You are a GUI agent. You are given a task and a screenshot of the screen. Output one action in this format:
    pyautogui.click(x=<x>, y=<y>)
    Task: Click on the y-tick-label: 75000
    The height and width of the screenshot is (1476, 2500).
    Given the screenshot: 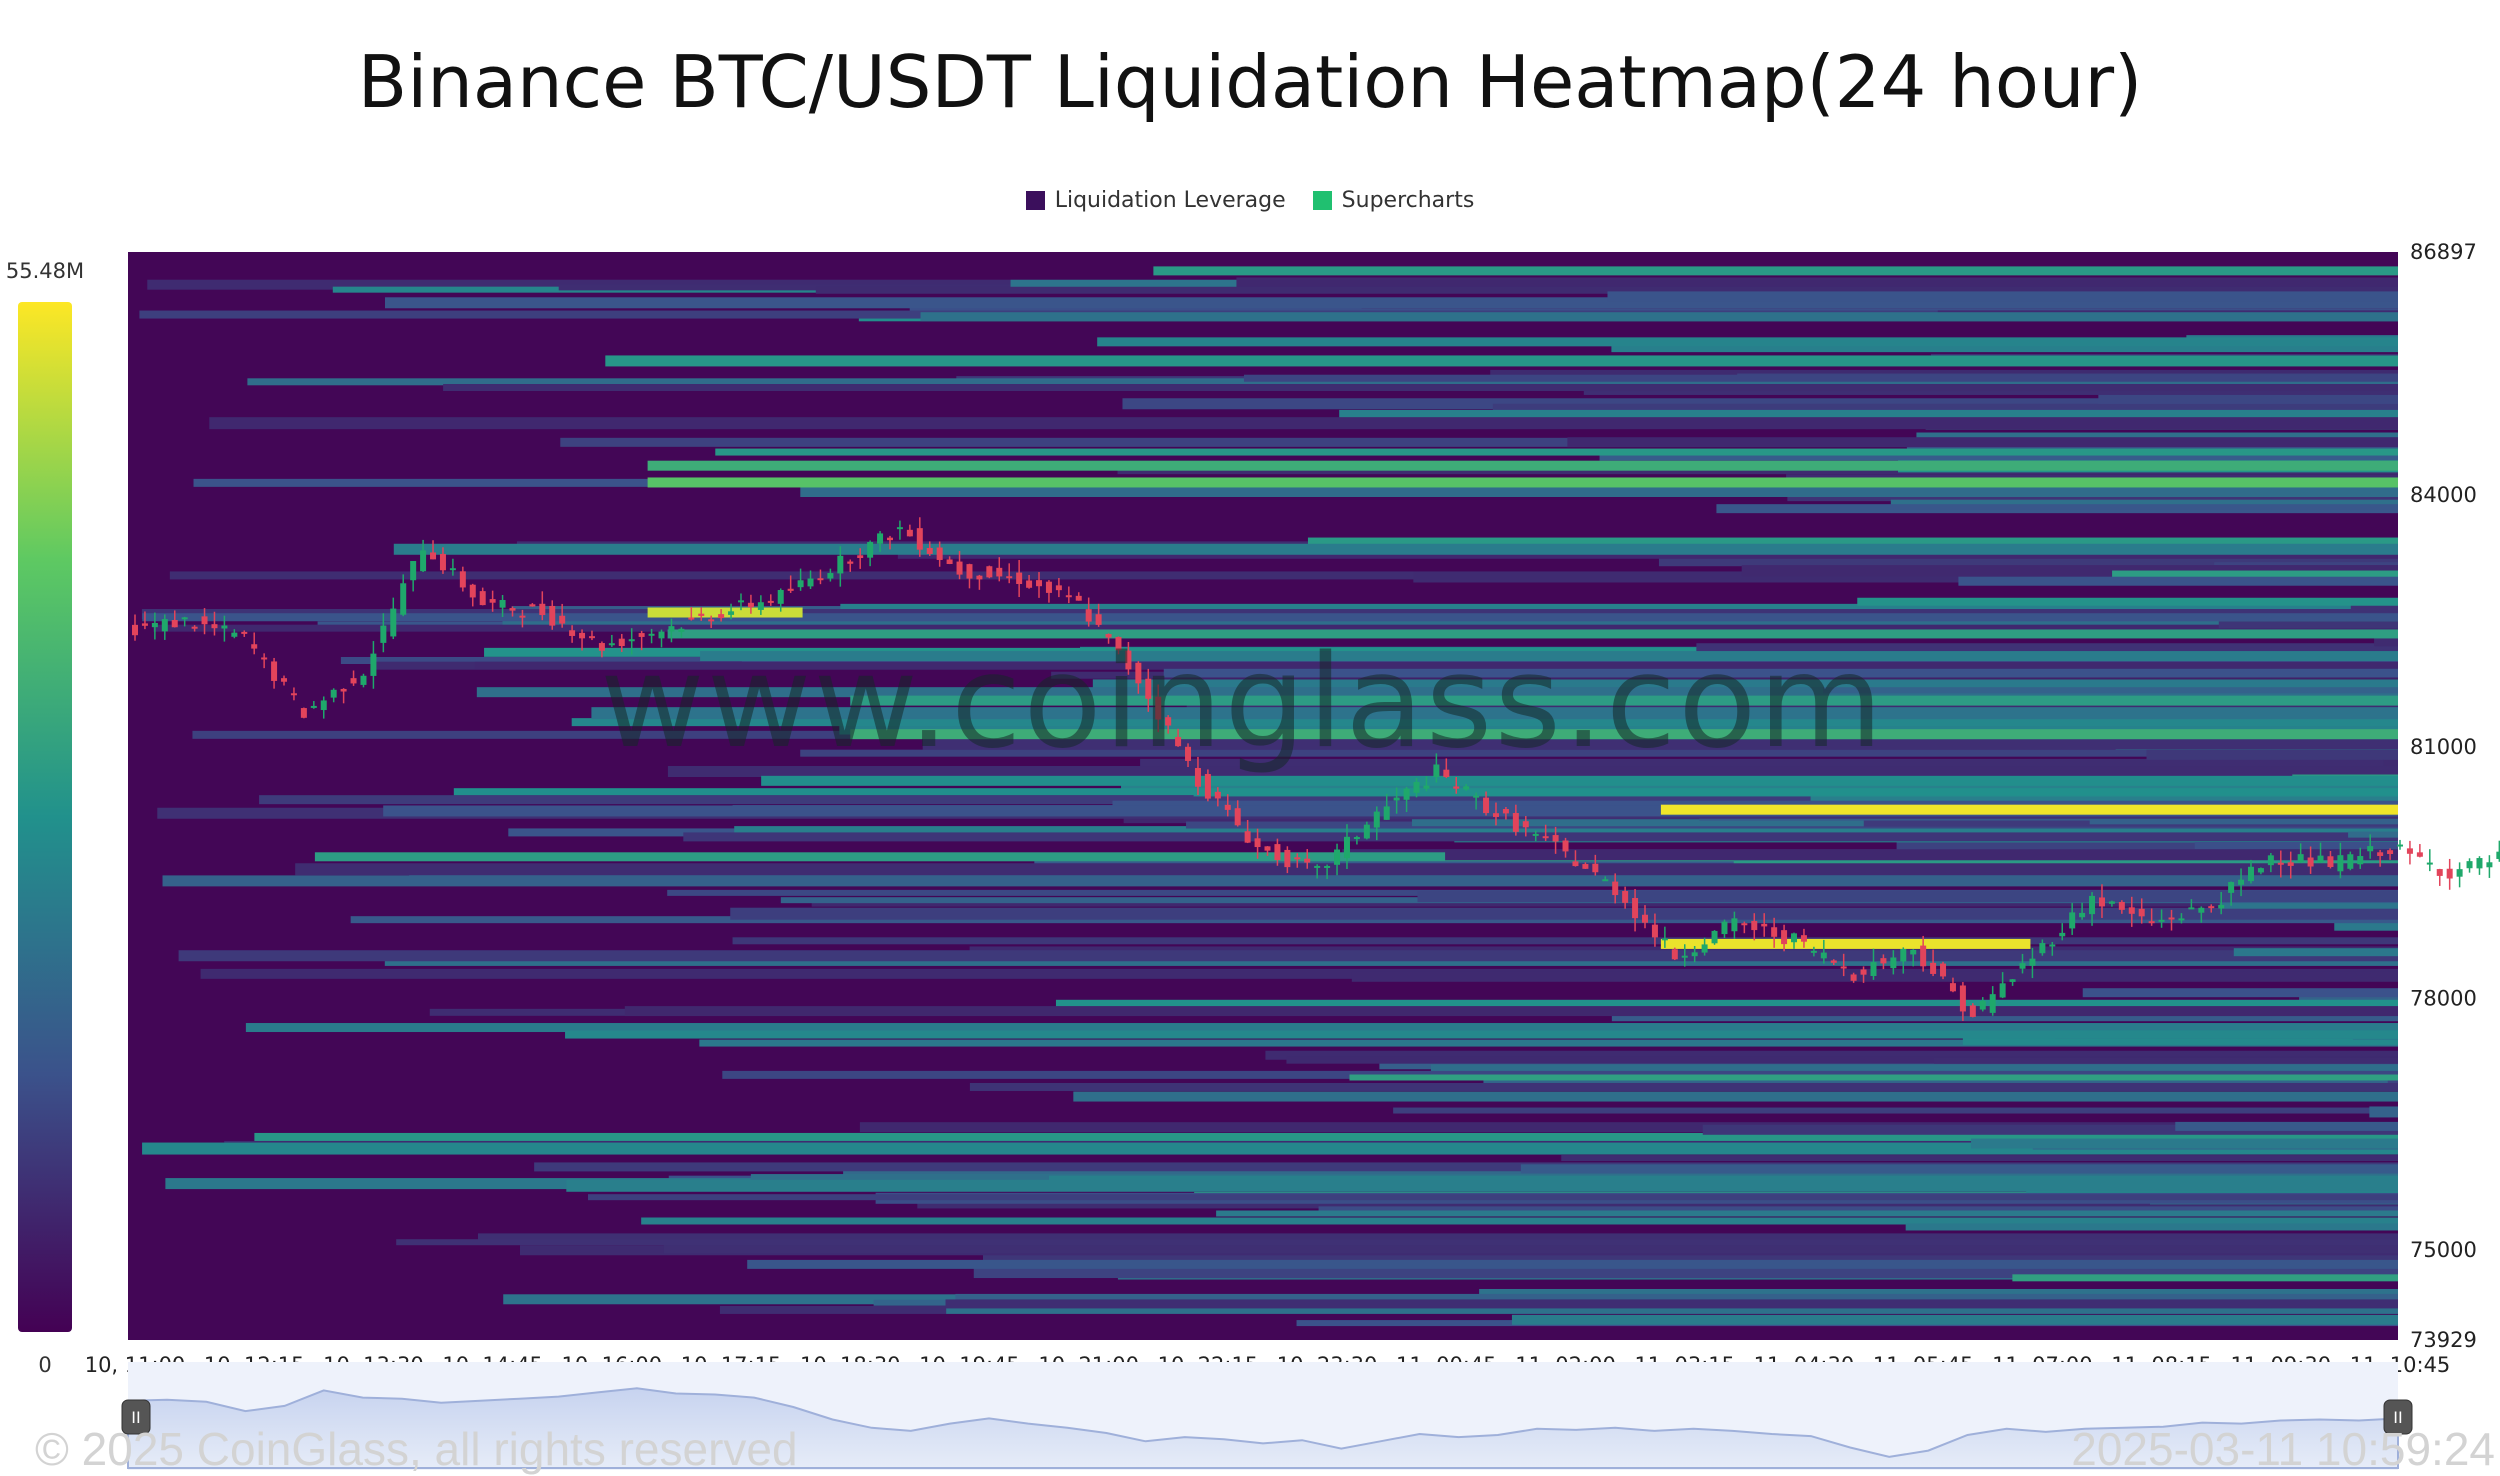 What is the action you would take?
    pyautogui.click(x=2443, y=1250)
    